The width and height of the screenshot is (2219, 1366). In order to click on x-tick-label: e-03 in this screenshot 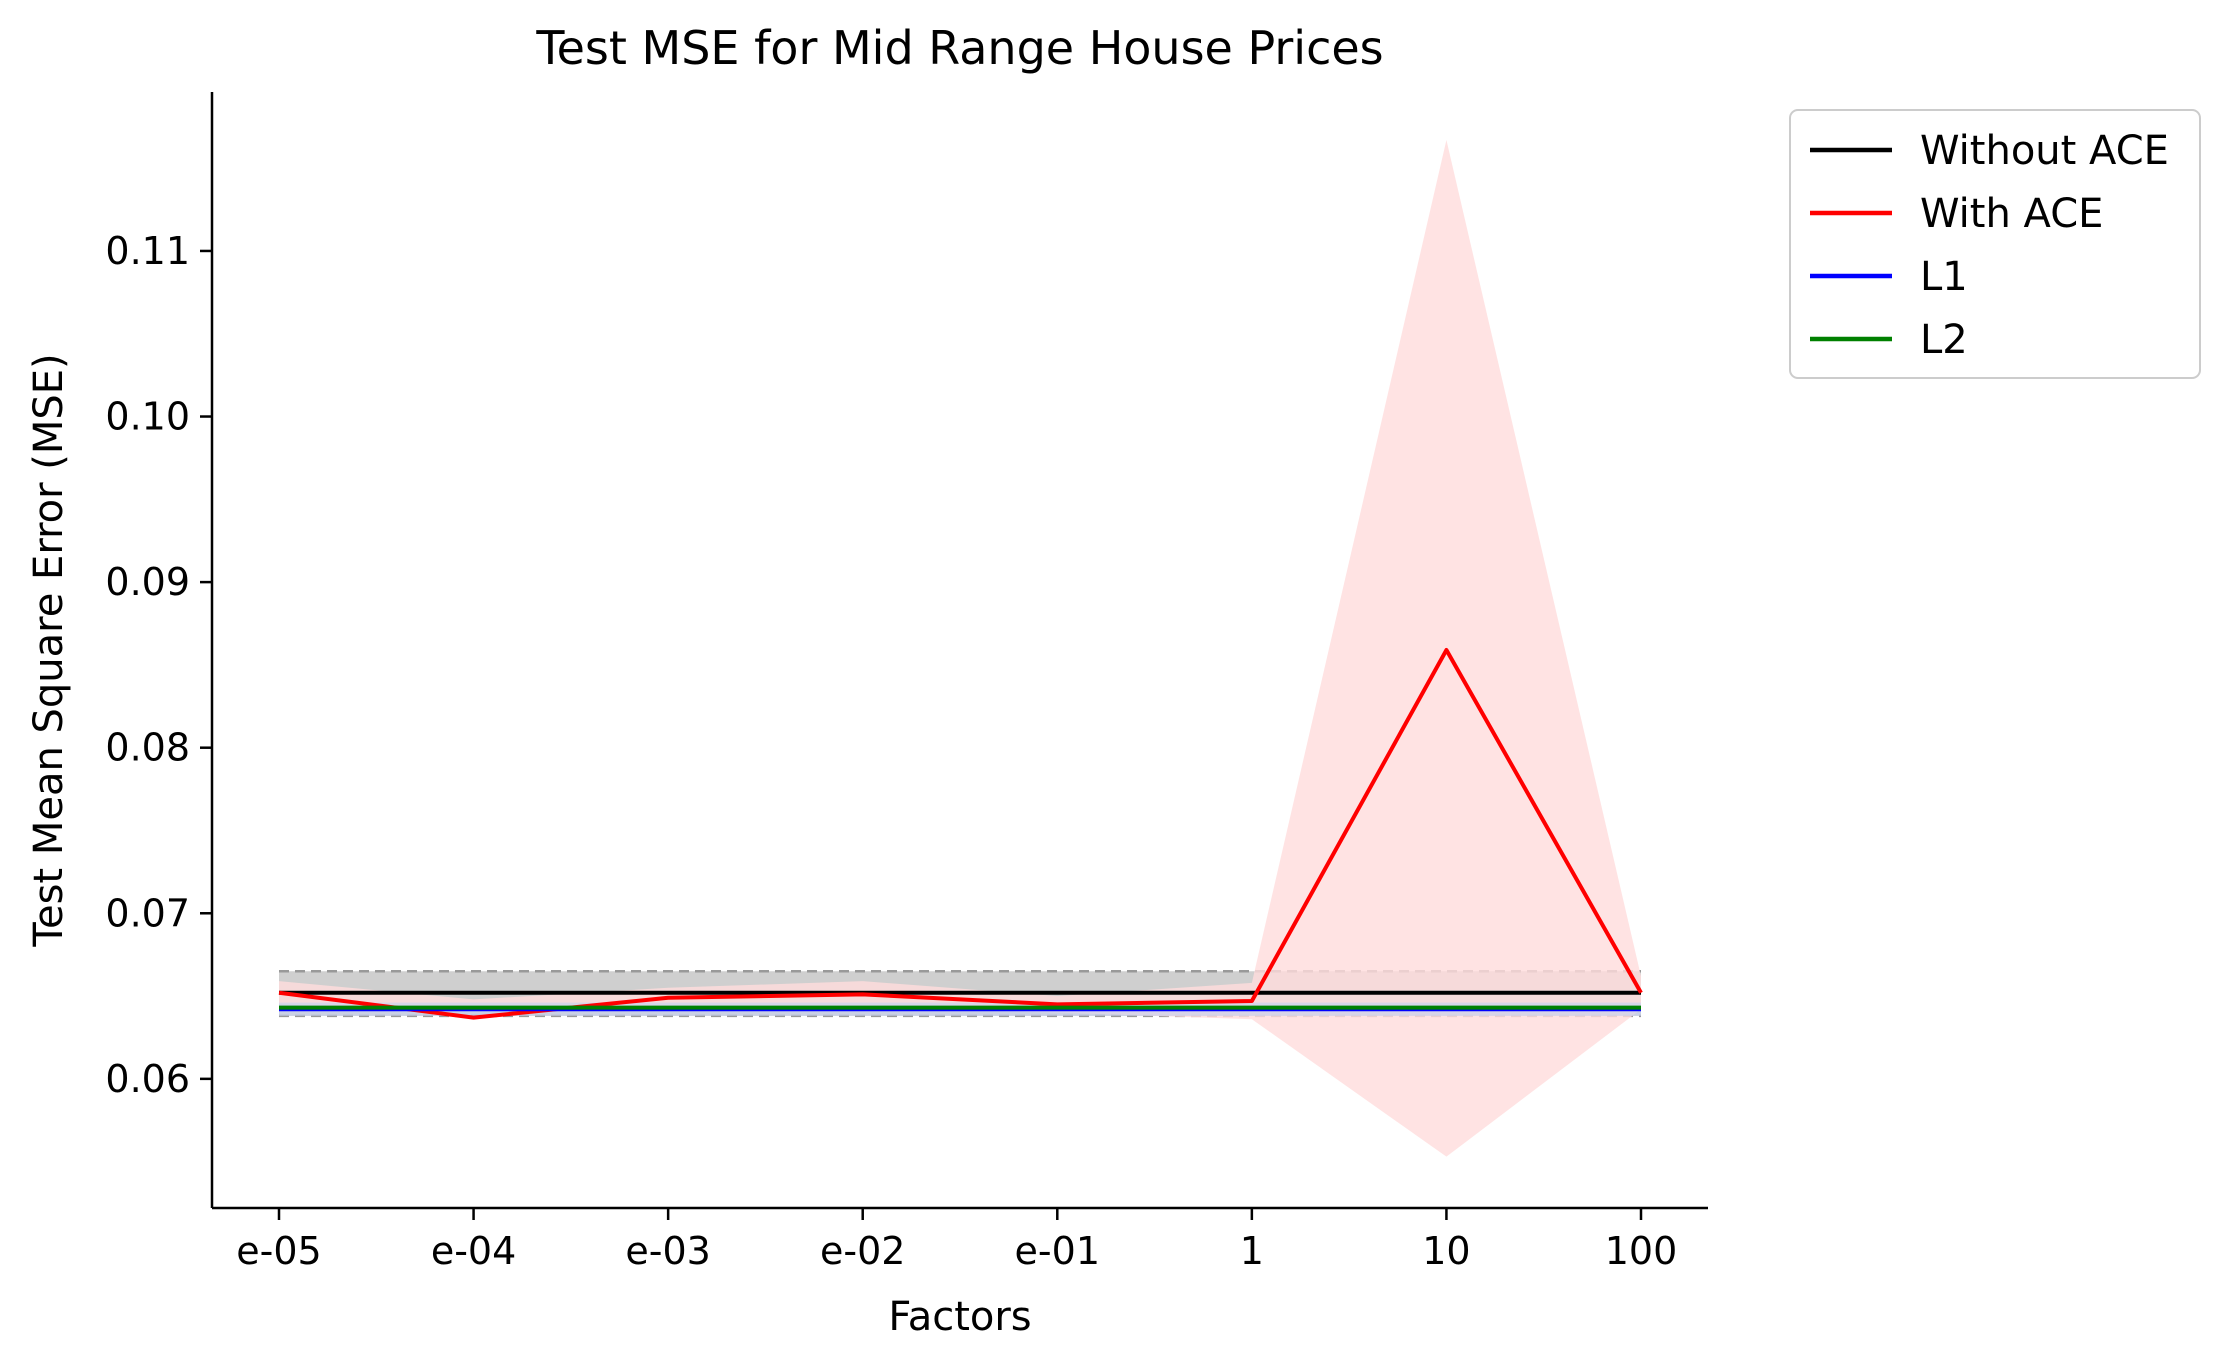, I will do `click(667, 1251)`.